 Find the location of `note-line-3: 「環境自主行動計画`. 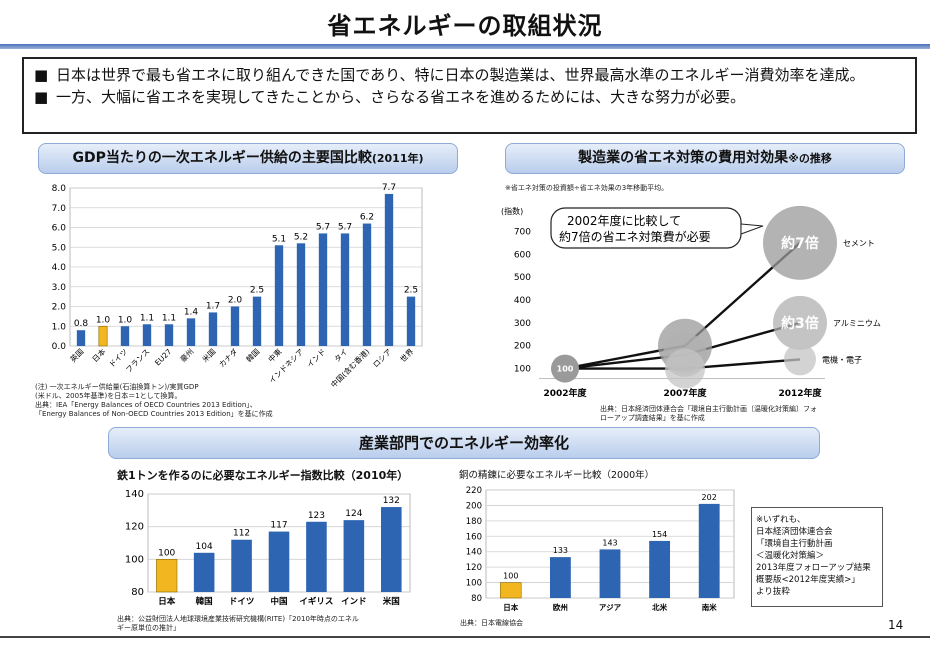

note-line-3: 「環境自主行動計画 is located at coordinates (794, 544).